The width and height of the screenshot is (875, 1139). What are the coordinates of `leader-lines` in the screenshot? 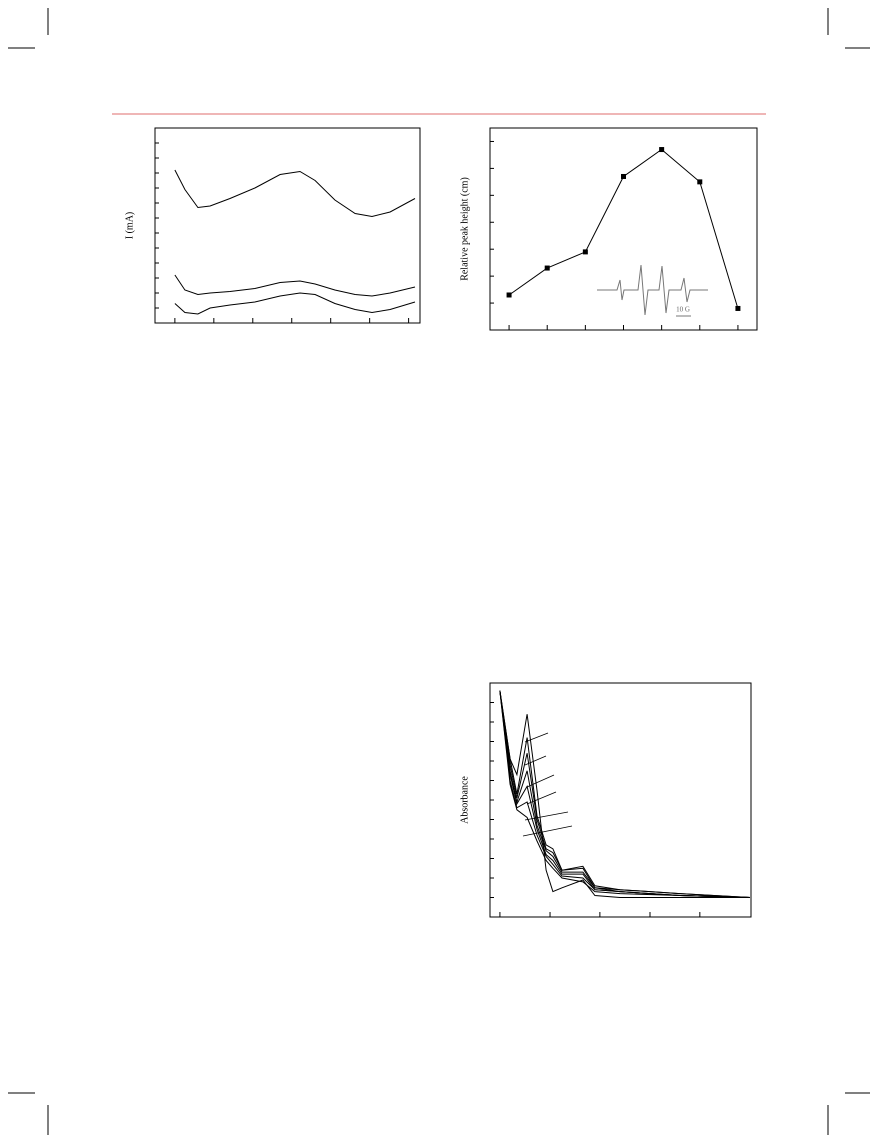 It's located at (547, 784).